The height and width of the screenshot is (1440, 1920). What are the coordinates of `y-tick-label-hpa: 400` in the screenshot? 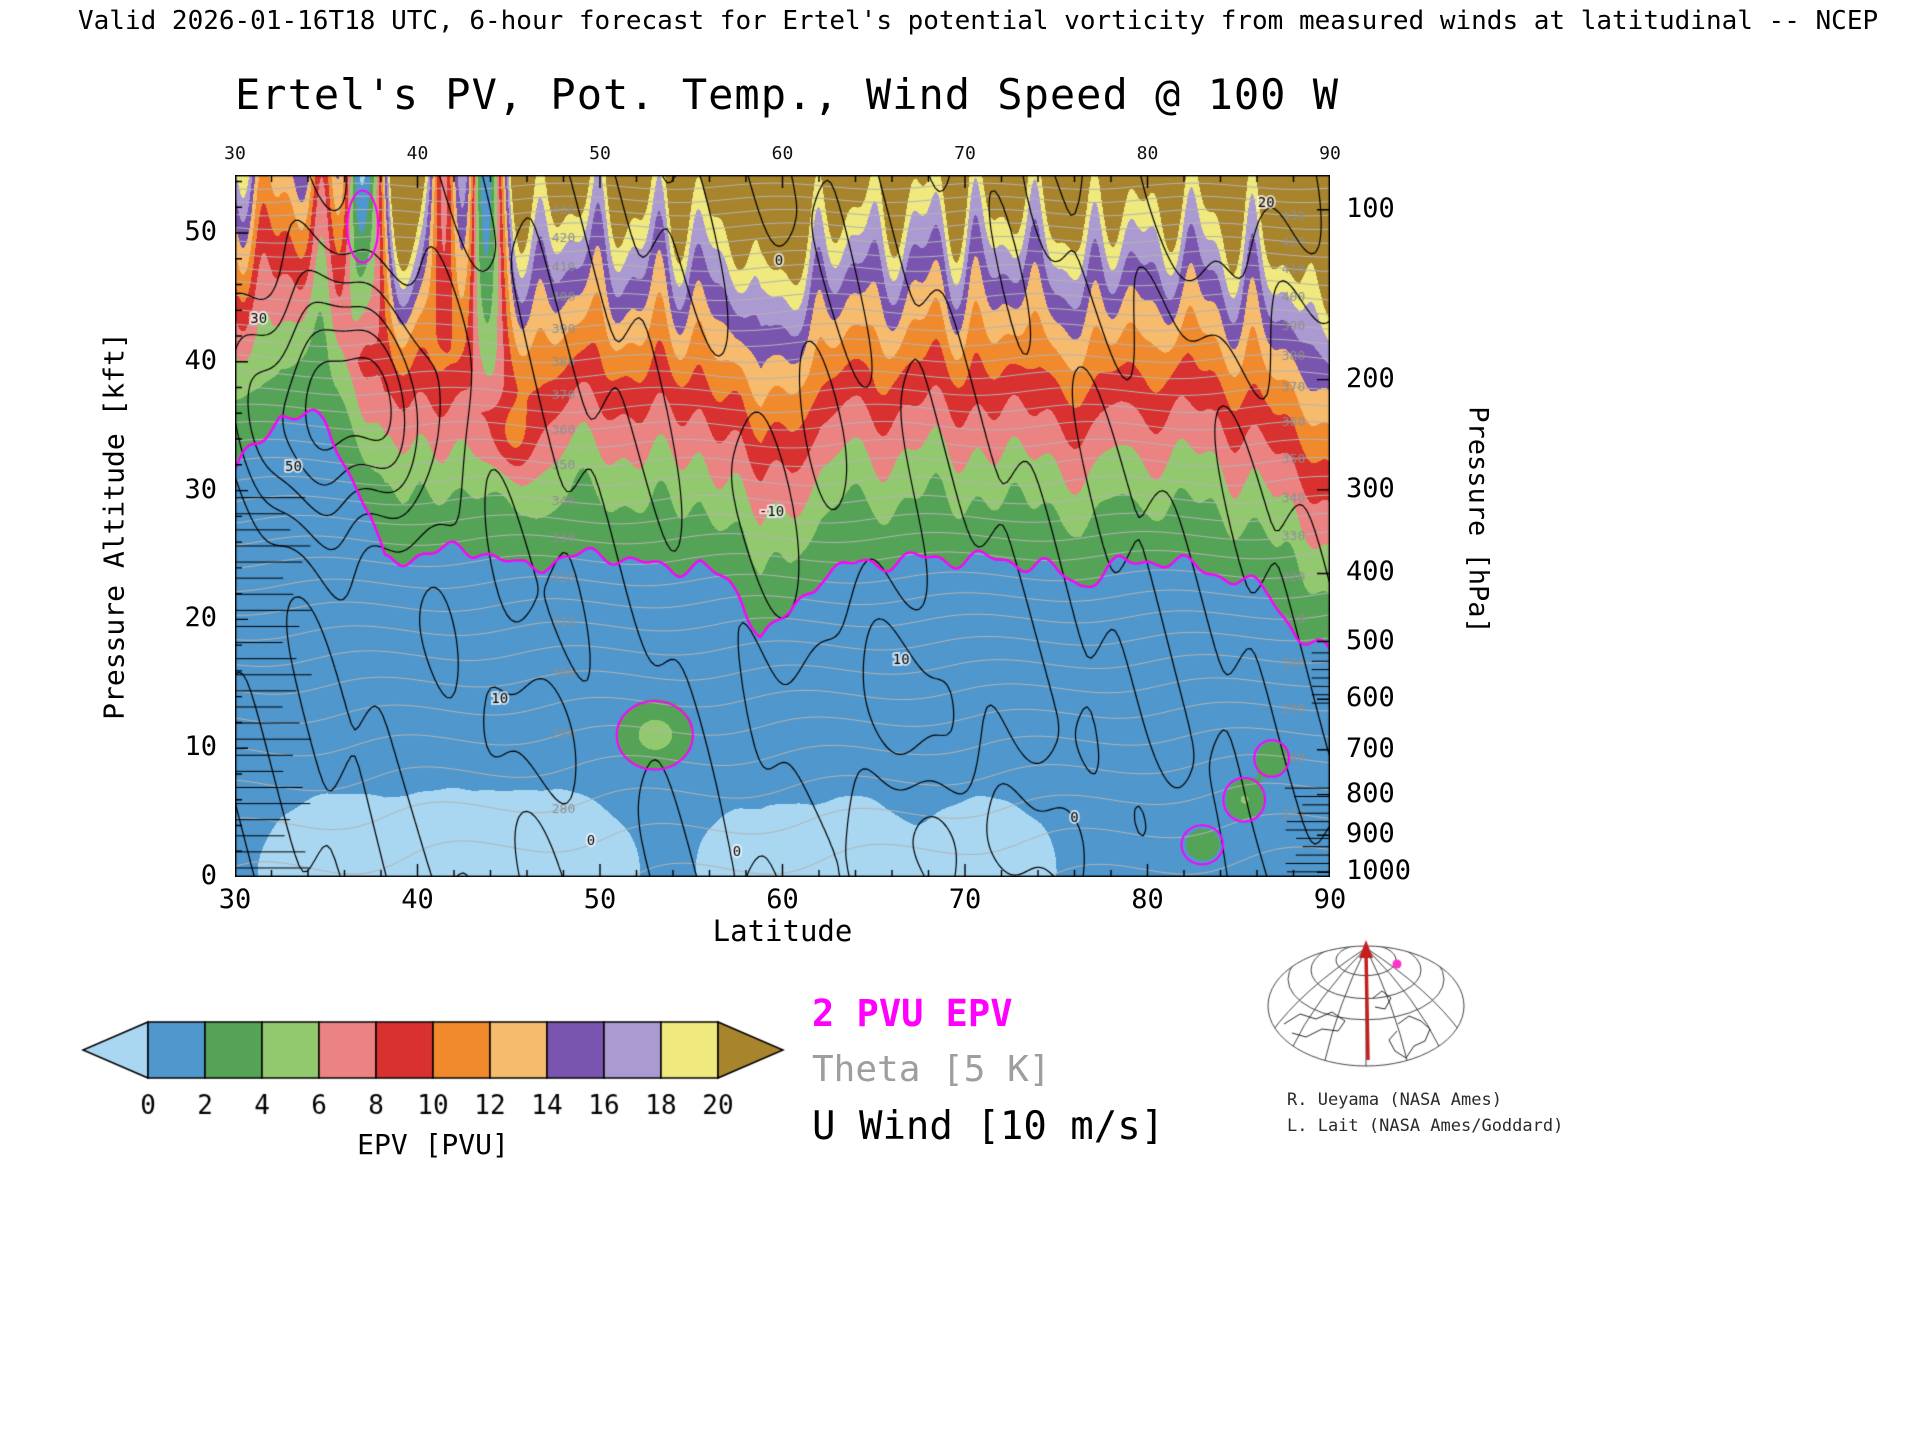 It's located at (1370, 572).